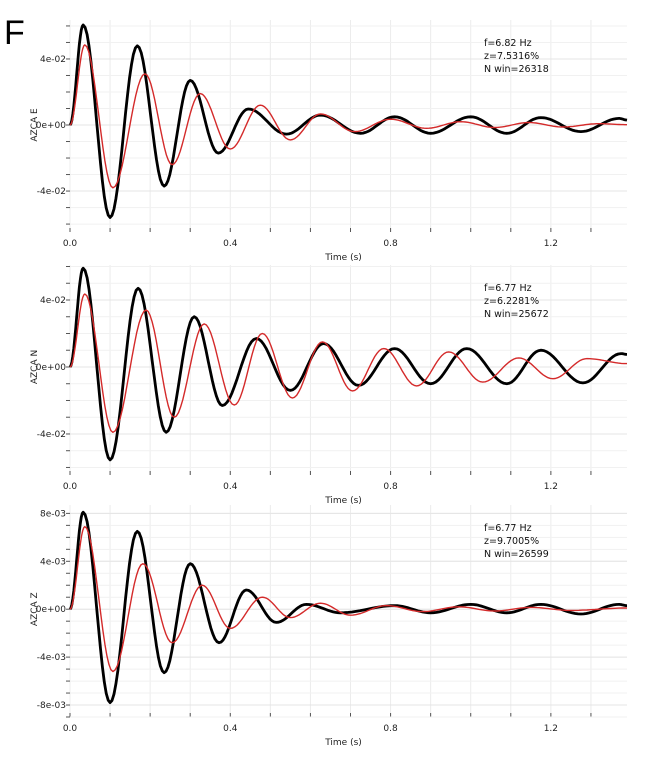 This screenshot has width=647, height=772. What do you see at coordinates (51, 658) in the screenshot?
I see `y-tick-label: -4e-03` at bounding box center [51, 658].